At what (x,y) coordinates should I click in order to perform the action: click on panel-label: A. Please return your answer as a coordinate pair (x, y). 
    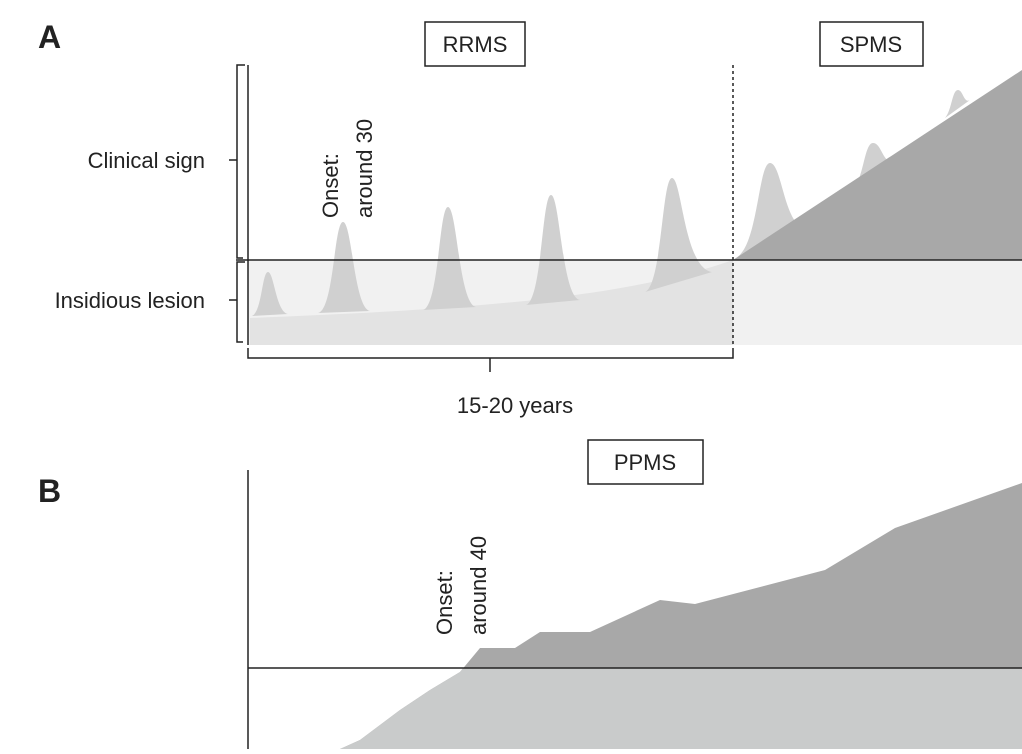
    Looking at the image, I should click on (49, 37).